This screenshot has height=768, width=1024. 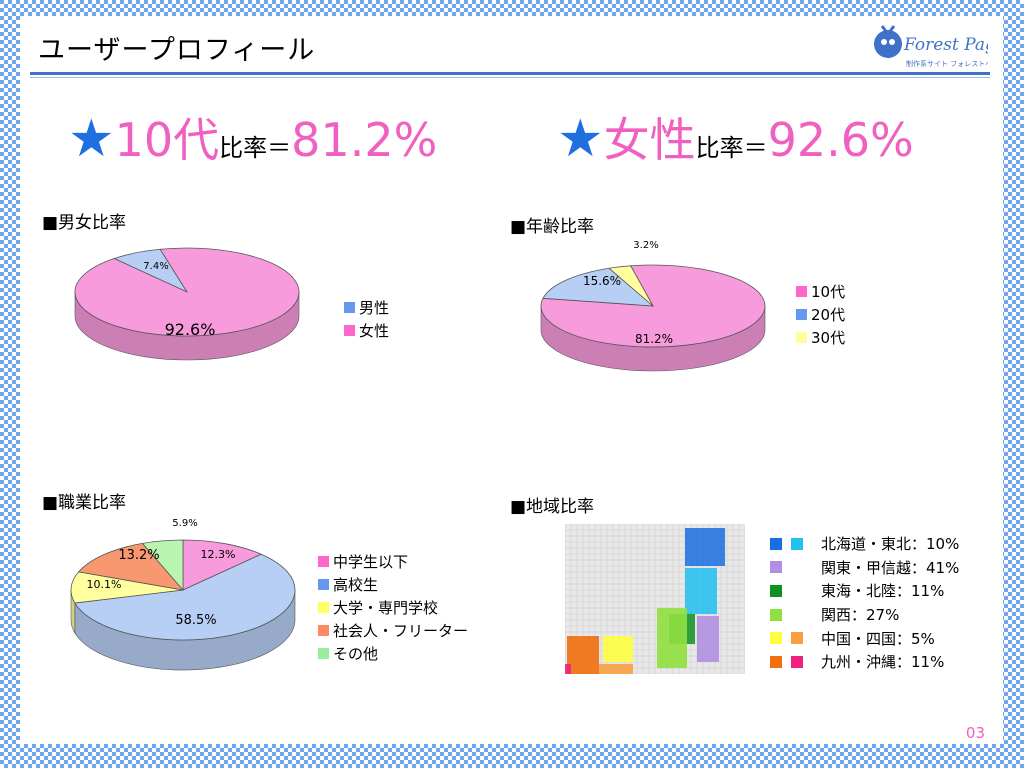 What do you see at coordinates (104, 584) in the screenshot?
I see `pie-label-大学・専門学校: 10.1%` at bounding box center [104, 584].